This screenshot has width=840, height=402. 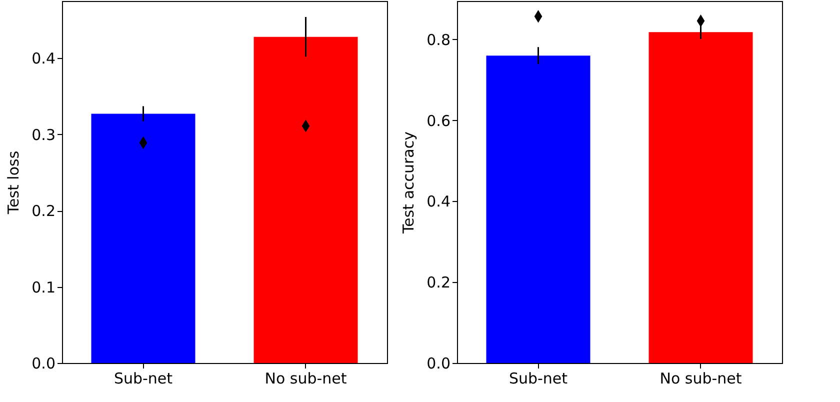 I want to click on y-tick-label: 0.1, so click(x=44, y=287).